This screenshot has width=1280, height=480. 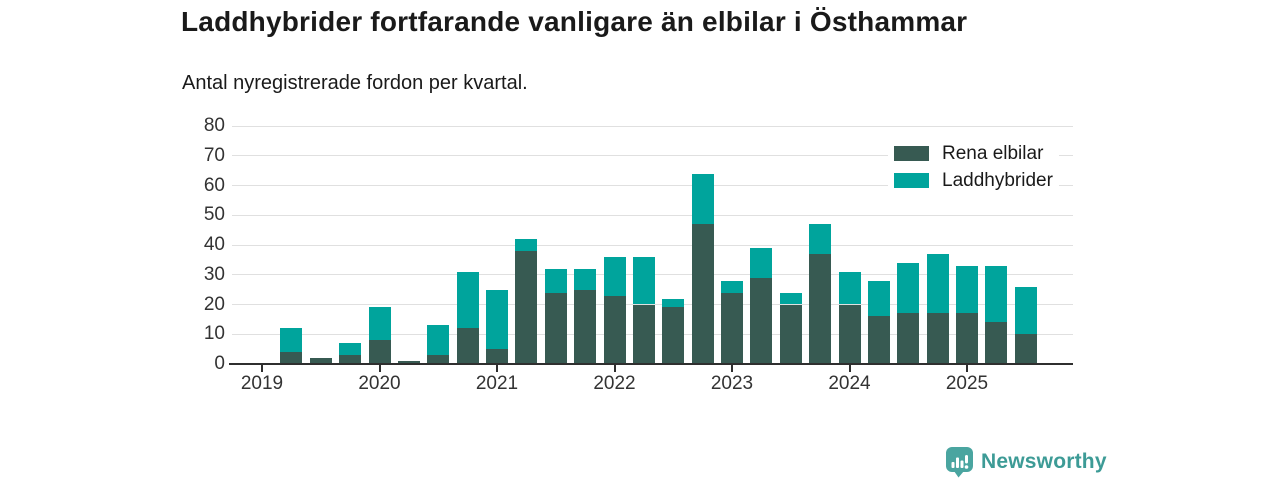 What do you see at coordinates (967, 368) in the screenshot?
I see `x-axis-tick-2025` at bounding box center [967, 368].